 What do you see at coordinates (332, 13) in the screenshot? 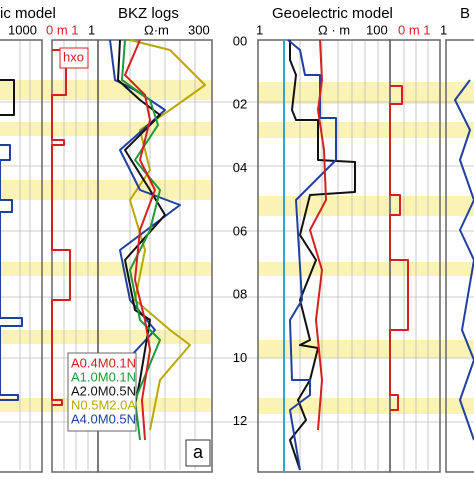
I see `right-title: Geoelectric model` at bounding box center [332, 13].